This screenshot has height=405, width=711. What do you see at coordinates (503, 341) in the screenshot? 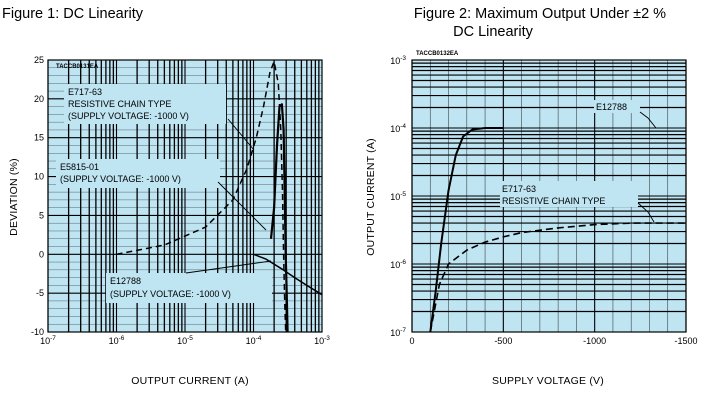
I see `x-tick-label: -500` at bounding box center [503, 341].